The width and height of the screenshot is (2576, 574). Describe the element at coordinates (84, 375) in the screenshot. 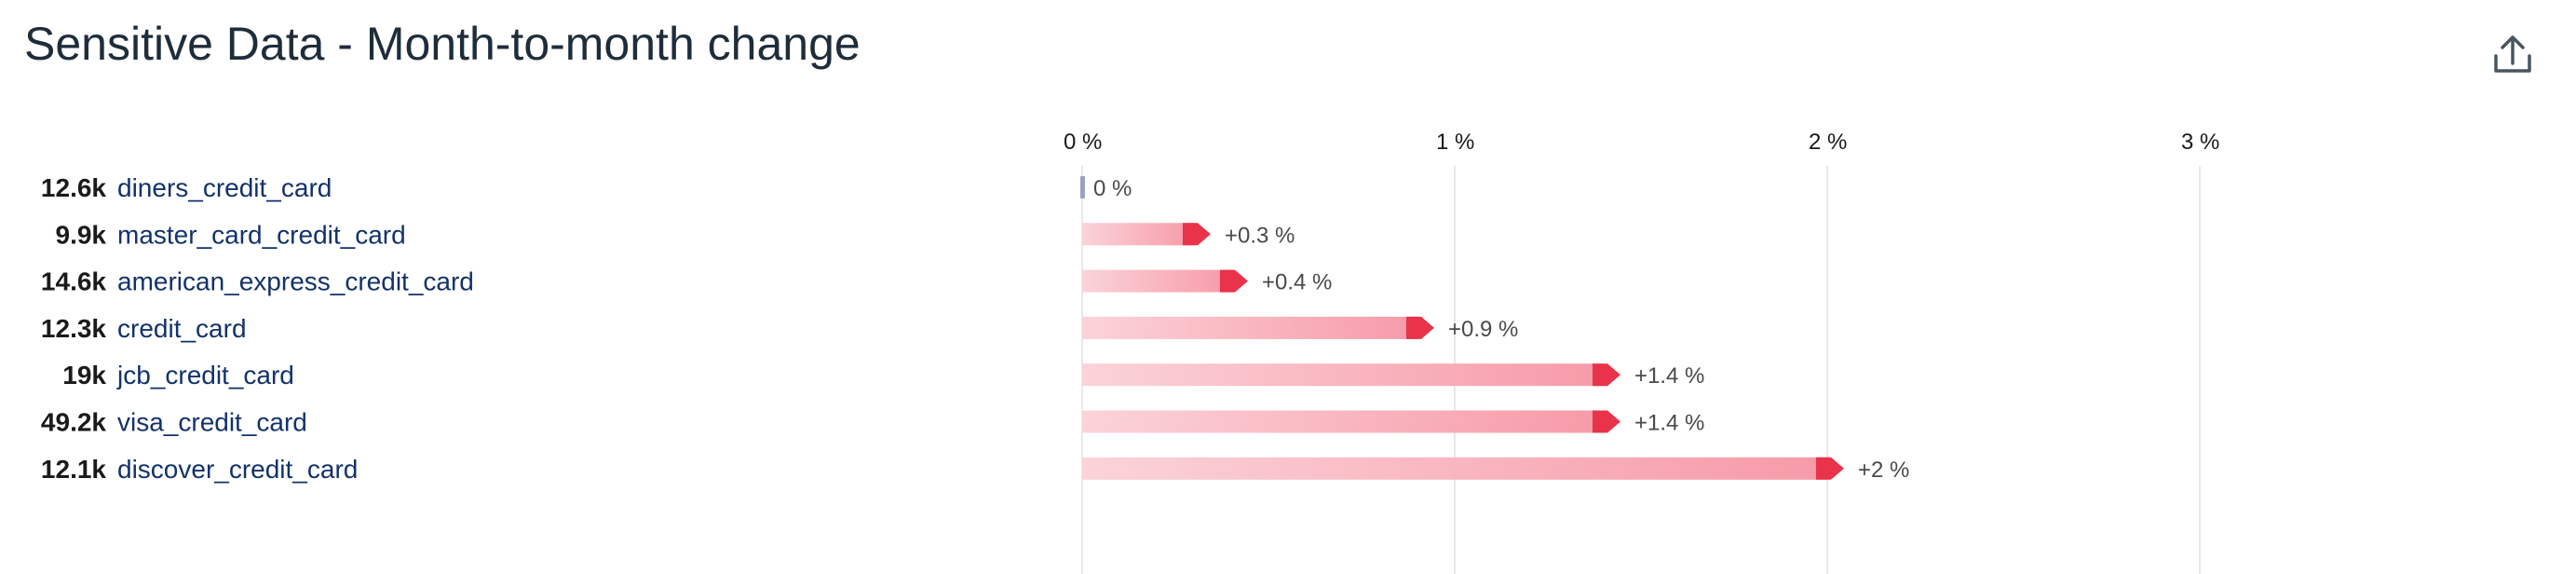

I see `row-count: 19k` at that location.